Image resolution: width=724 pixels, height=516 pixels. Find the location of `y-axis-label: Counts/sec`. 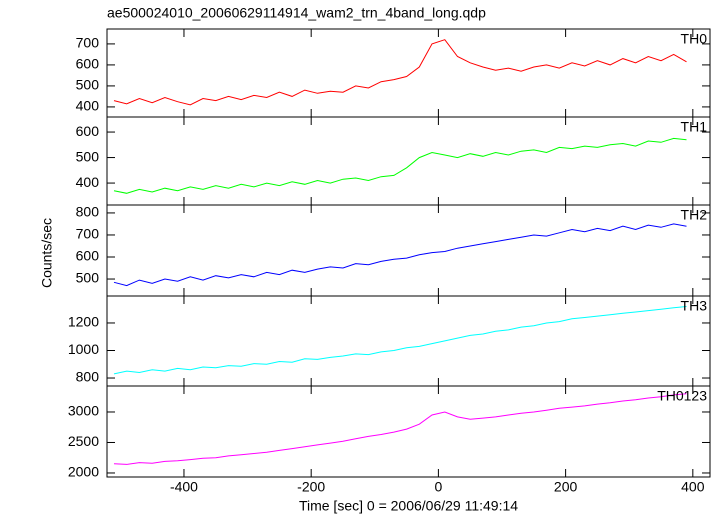

y-axis-label: Counts/sec is located at coordinates (47, 253).